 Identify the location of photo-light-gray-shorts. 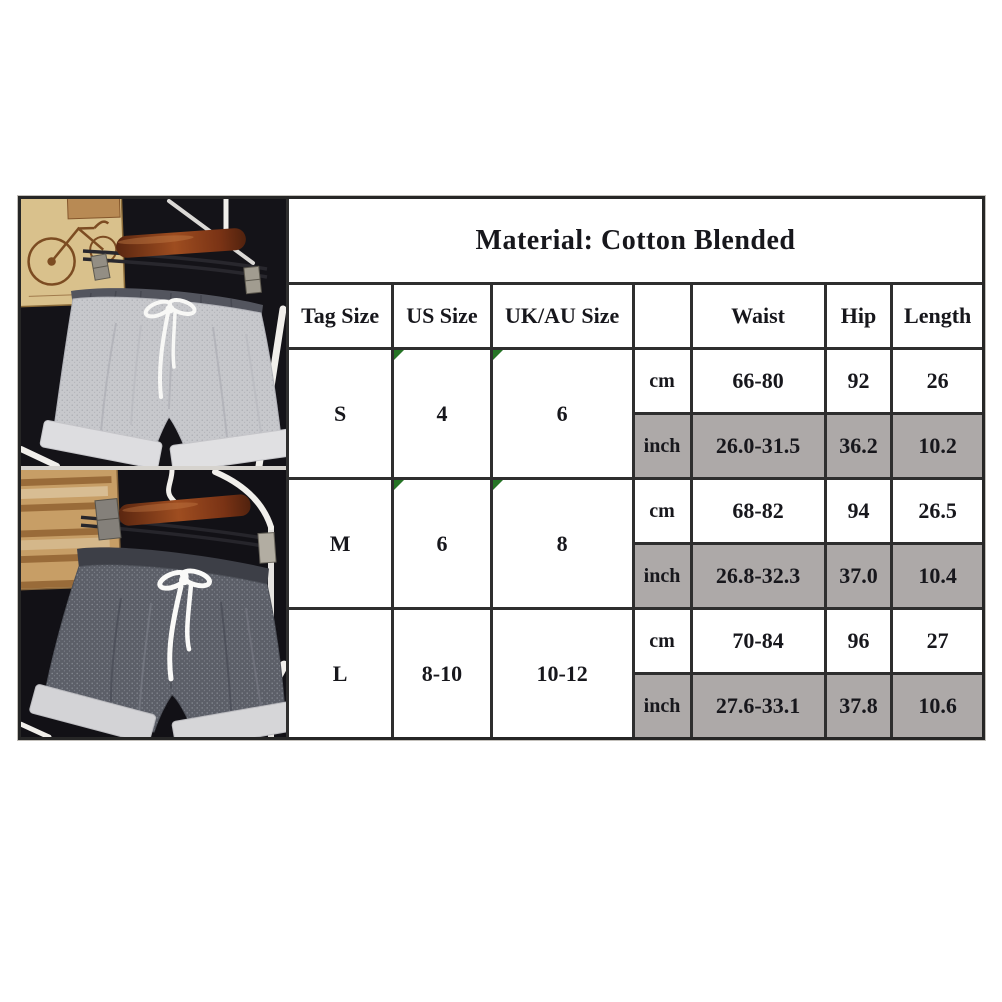
(153, 332).